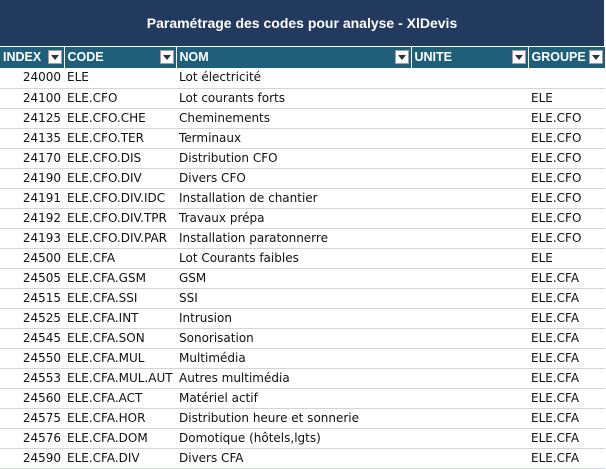  Describe the element at coordinates (293, 378) in the screenshot. I see `cell-nom: Autres multimédia` at that location.